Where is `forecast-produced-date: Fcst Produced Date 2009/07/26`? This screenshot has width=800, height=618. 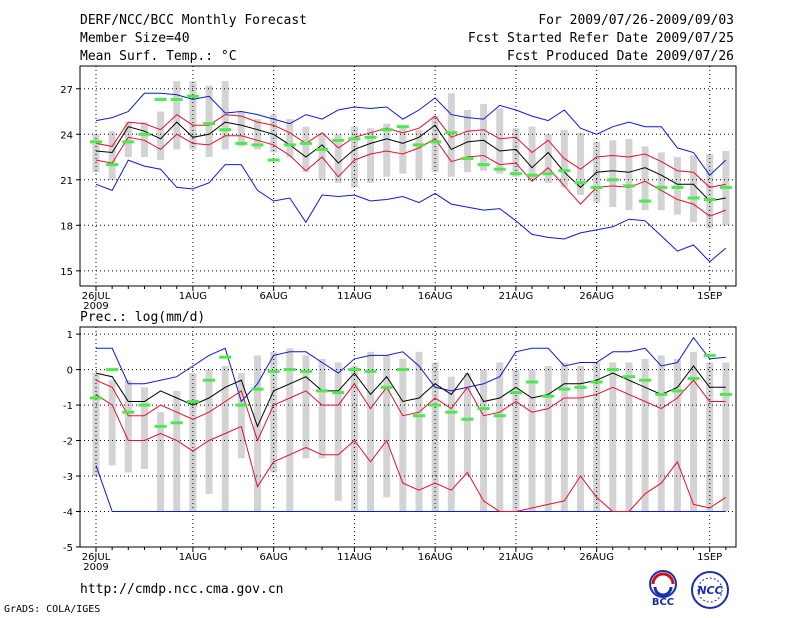
forecast-produced-date: Fcst Produced Date 2009/07/26 is located at coordinates (620, 56).